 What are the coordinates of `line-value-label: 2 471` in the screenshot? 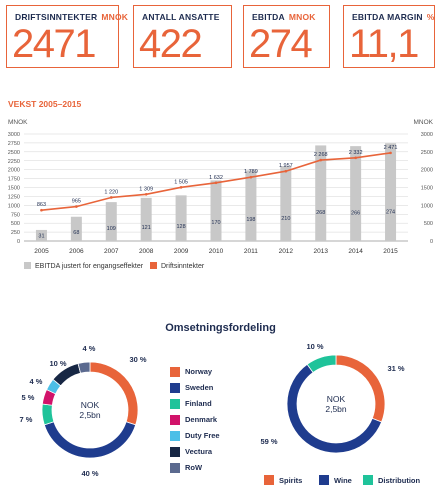 It's located at (391, 148).